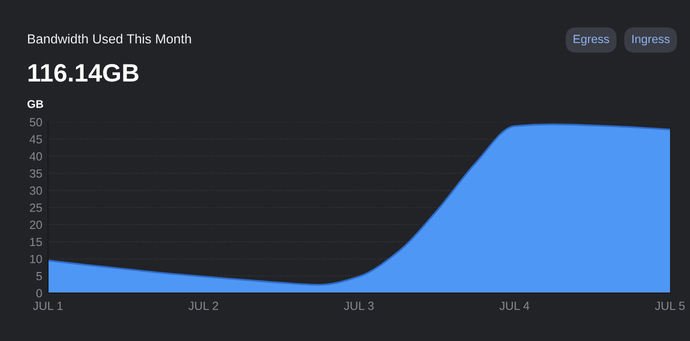 Image resolution: width=690 pixels, height=341 pixels. What do you see at coordinates (47, 306) in the screenshot?
I see `x-tick-label: JUL 1` at bounding box center [47, 306].